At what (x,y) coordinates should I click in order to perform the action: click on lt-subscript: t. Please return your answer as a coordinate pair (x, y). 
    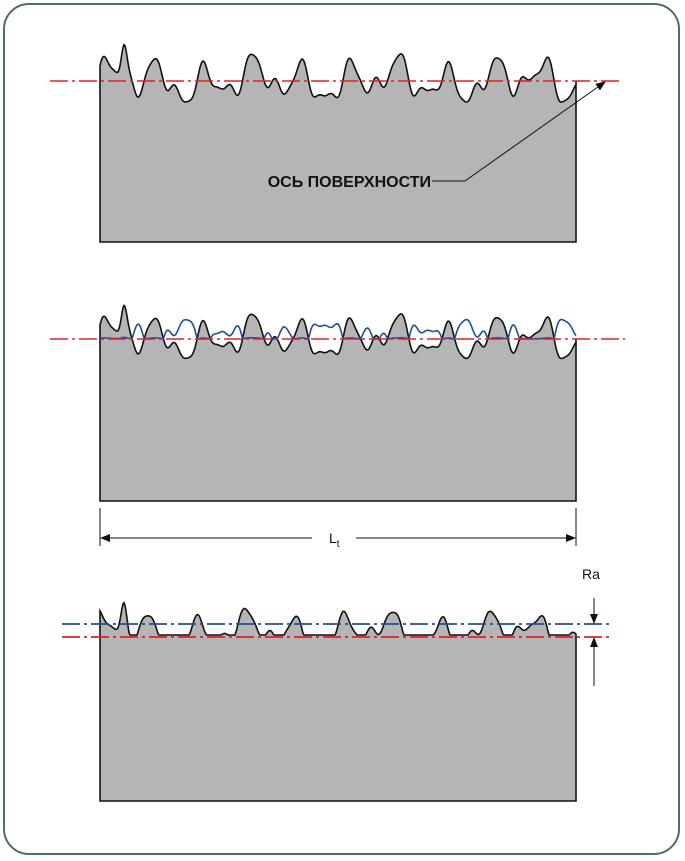
    Looking at the image, I should click on (338, 544).